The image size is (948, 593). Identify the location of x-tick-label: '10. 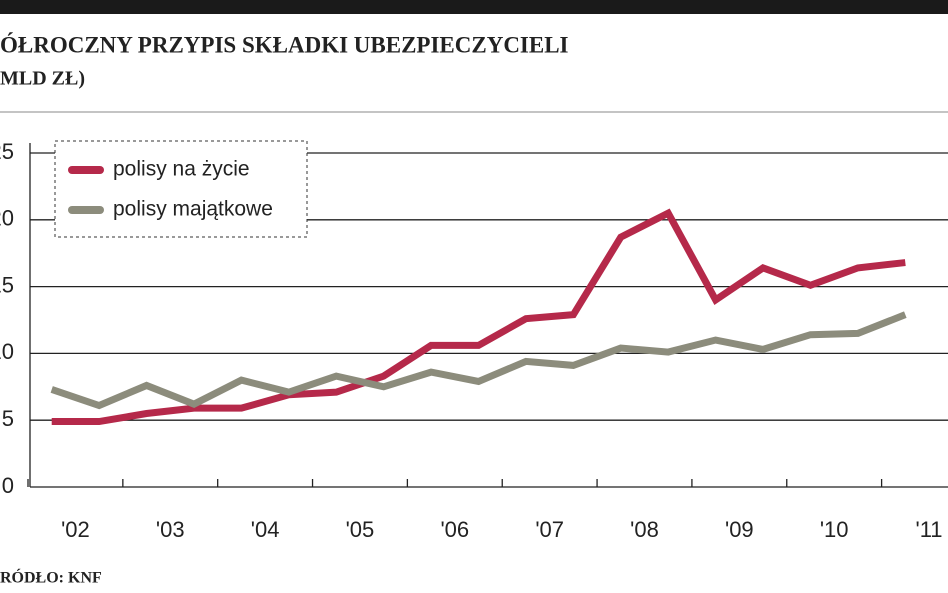
(834, 529).